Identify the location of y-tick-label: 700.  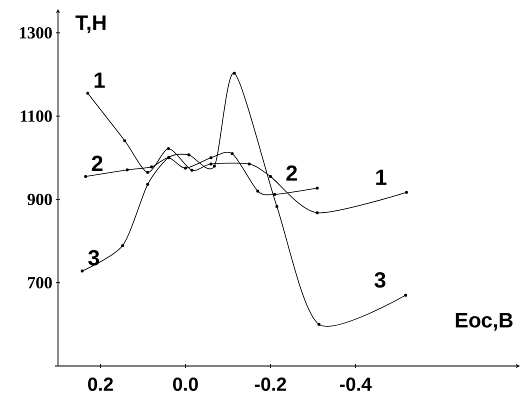
(40, 282).